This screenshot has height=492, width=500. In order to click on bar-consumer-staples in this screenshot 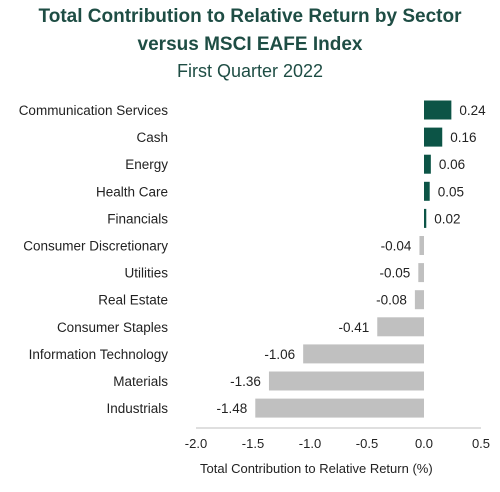, I will do `click(400, 327)`.